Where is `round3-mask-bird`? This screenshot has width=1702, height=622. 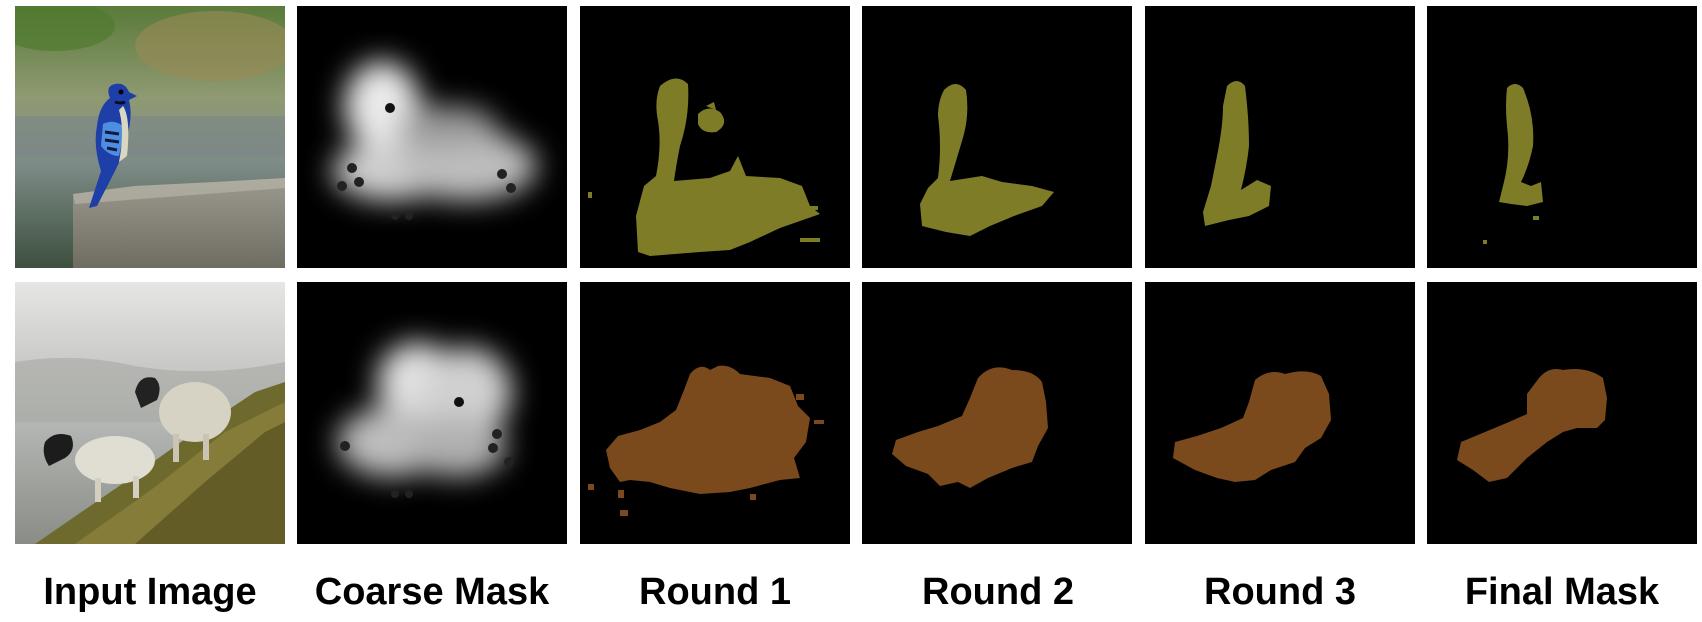
round3-mask-bird is located at coordinates (1280, 137).